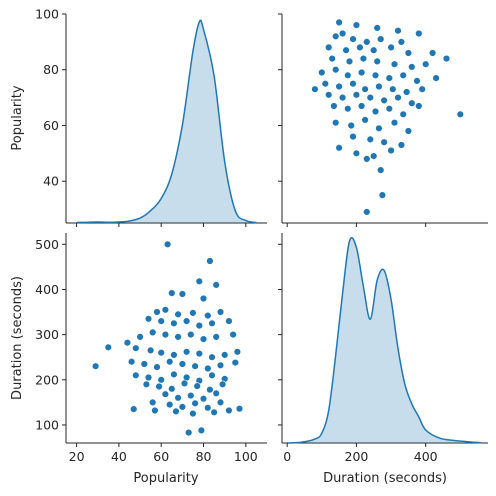 This screenshot has height=496, width=496. Describe the element at coordinates (246, 456) in the screenshot. I see `x-tick-label: 100` at that location.